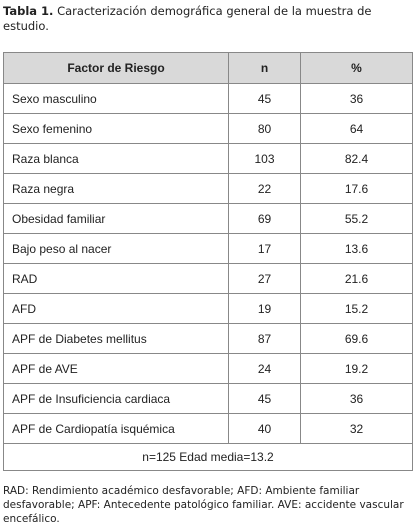 This screenshot has height=531, width=416. I want to click on number-cell: 19, so click(264, 308).